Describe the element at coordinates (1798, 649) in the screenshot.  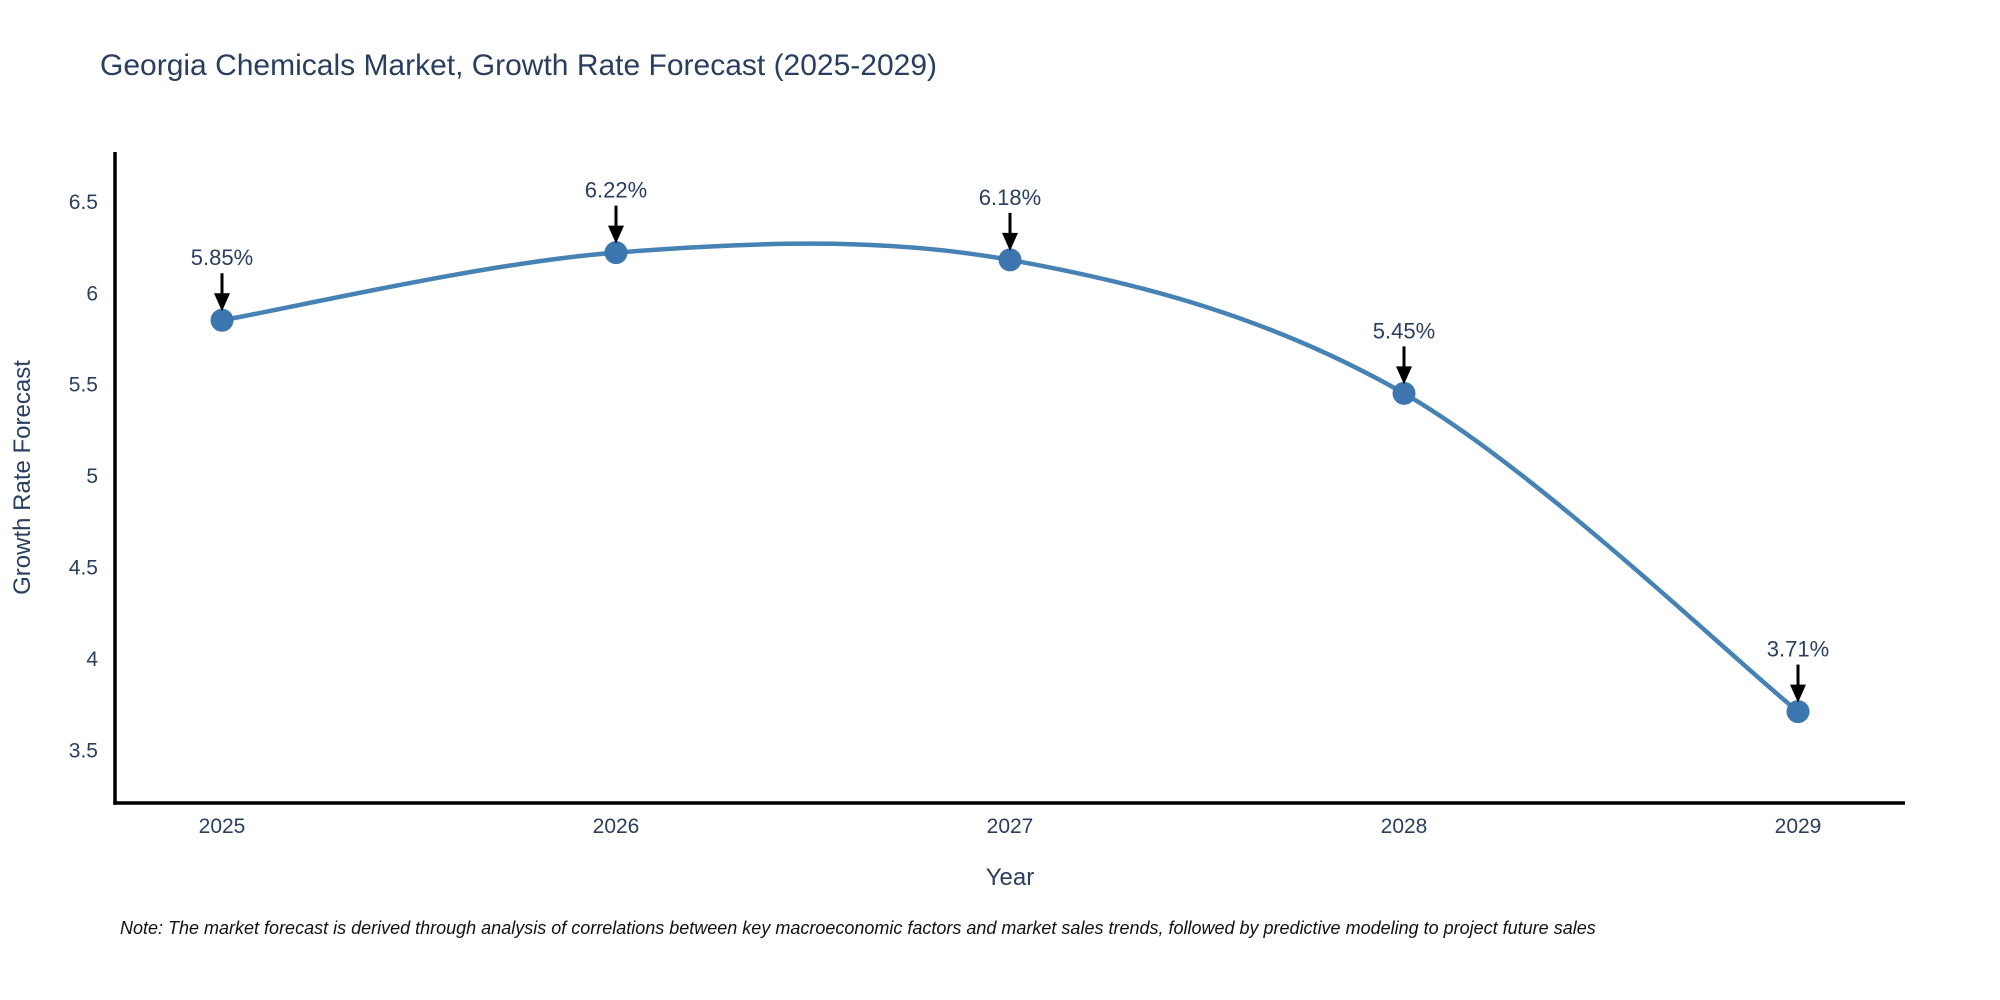
I see `point-value-label: 3.71%` at that location.